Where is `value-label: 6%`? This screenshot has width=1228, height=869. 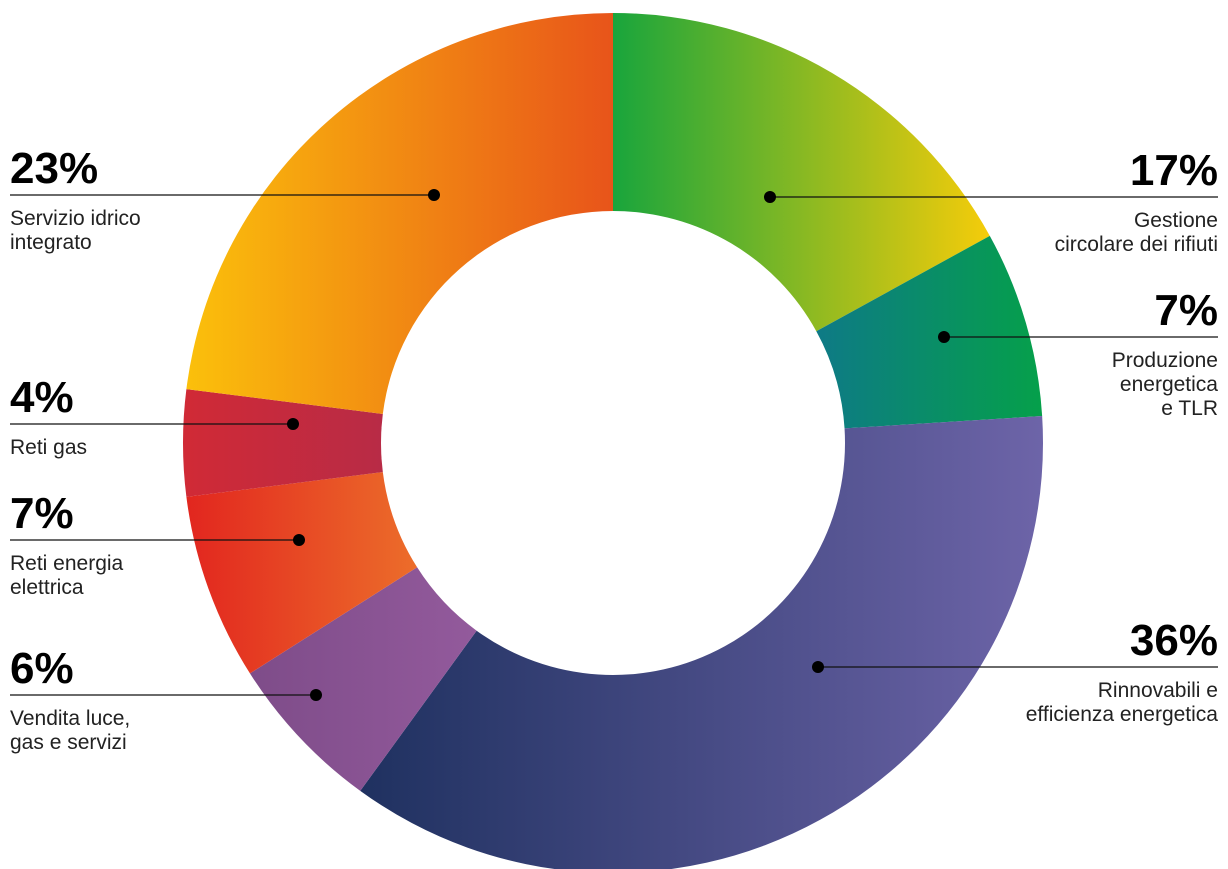
value-label: 6% is located at coordinates (42, 668).